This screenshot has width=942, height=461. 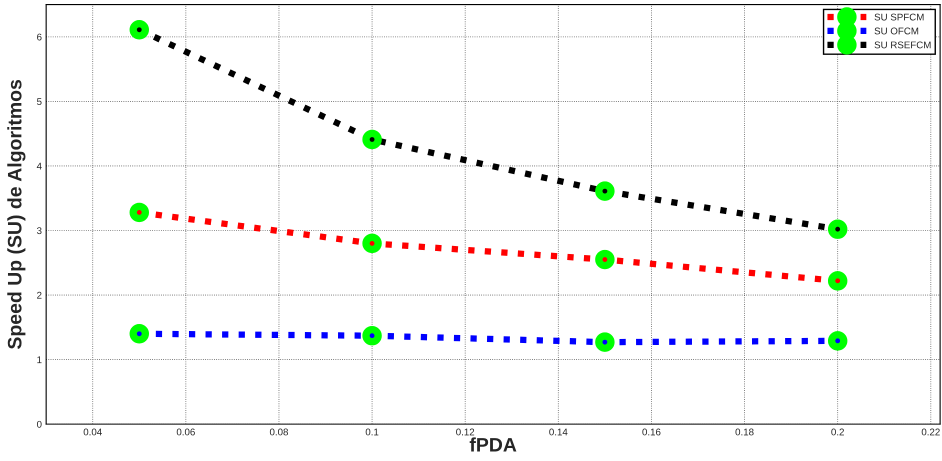 I want to click on x-tick-label: 0.12, so click(x=465, y=432).